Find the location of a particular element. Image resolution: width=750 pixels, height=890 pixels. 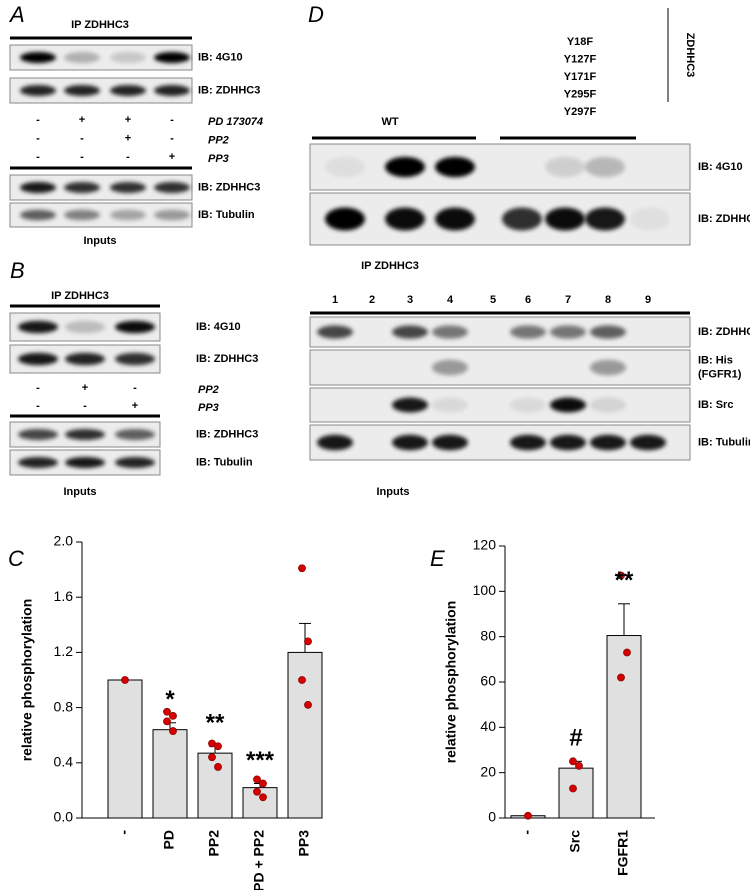

significance: # is located at coordinates (575, 738).